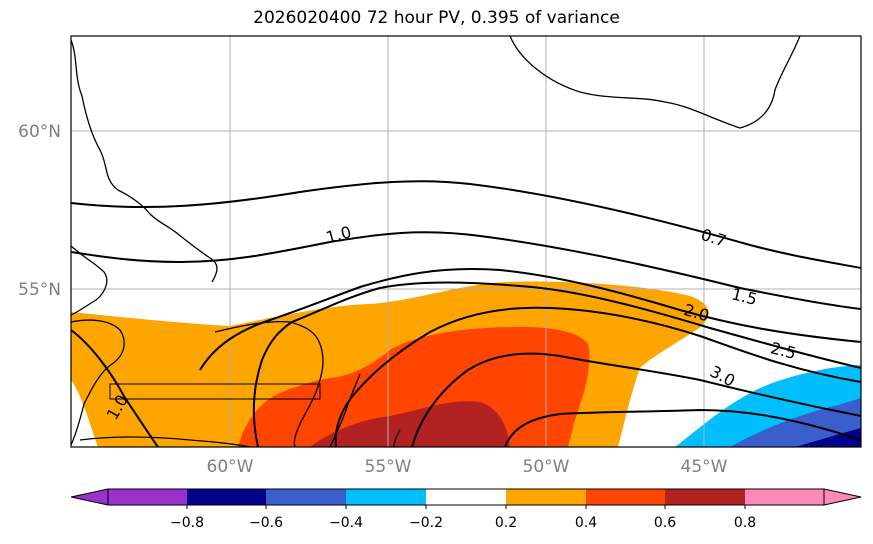  Describe the element at coordinates (714, 238) in the screenshot. I see `contour-label: 0.7` at that location.